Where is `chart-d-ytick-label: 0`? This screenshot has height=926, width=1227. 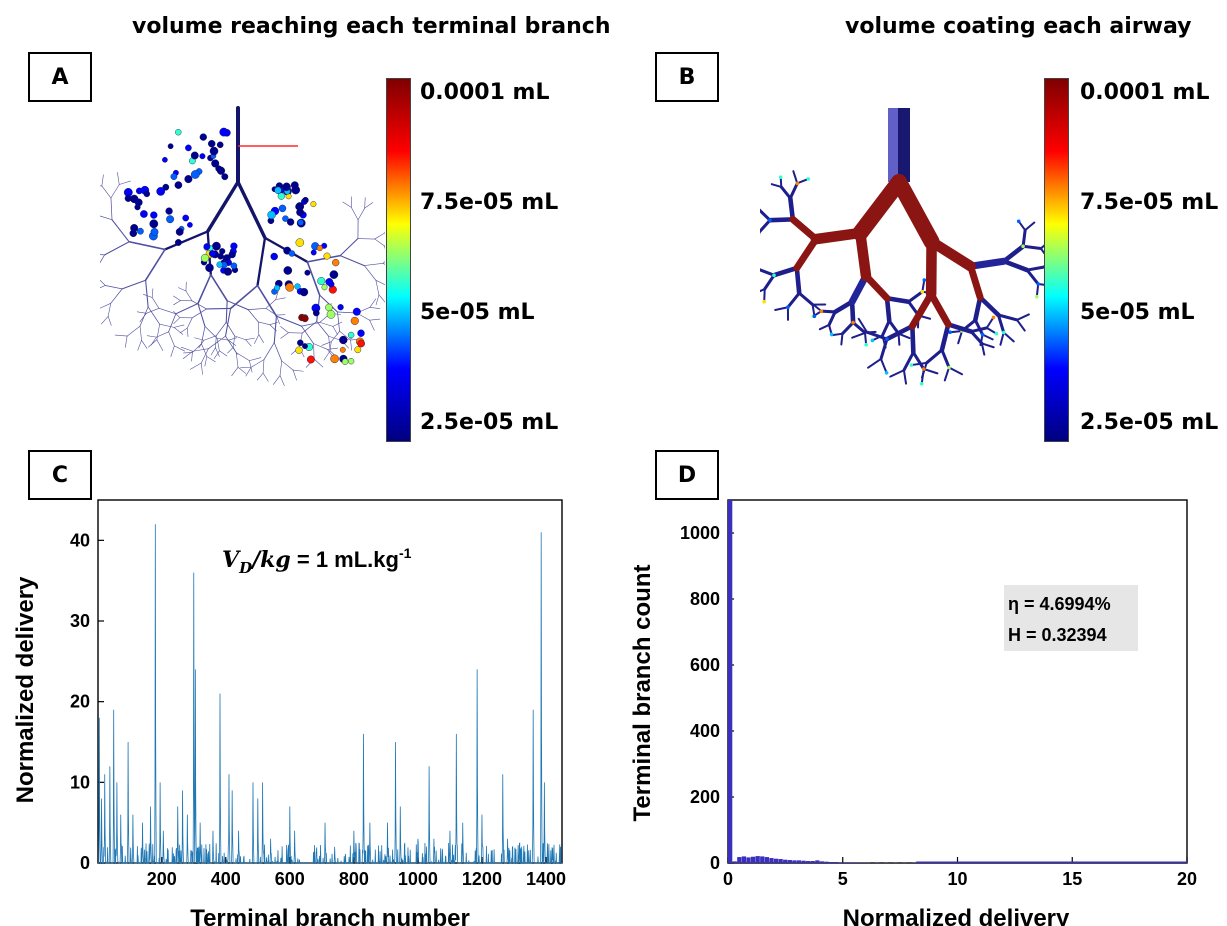 chart-d-ytick-label: 0 is located at coordinates (715, 863).